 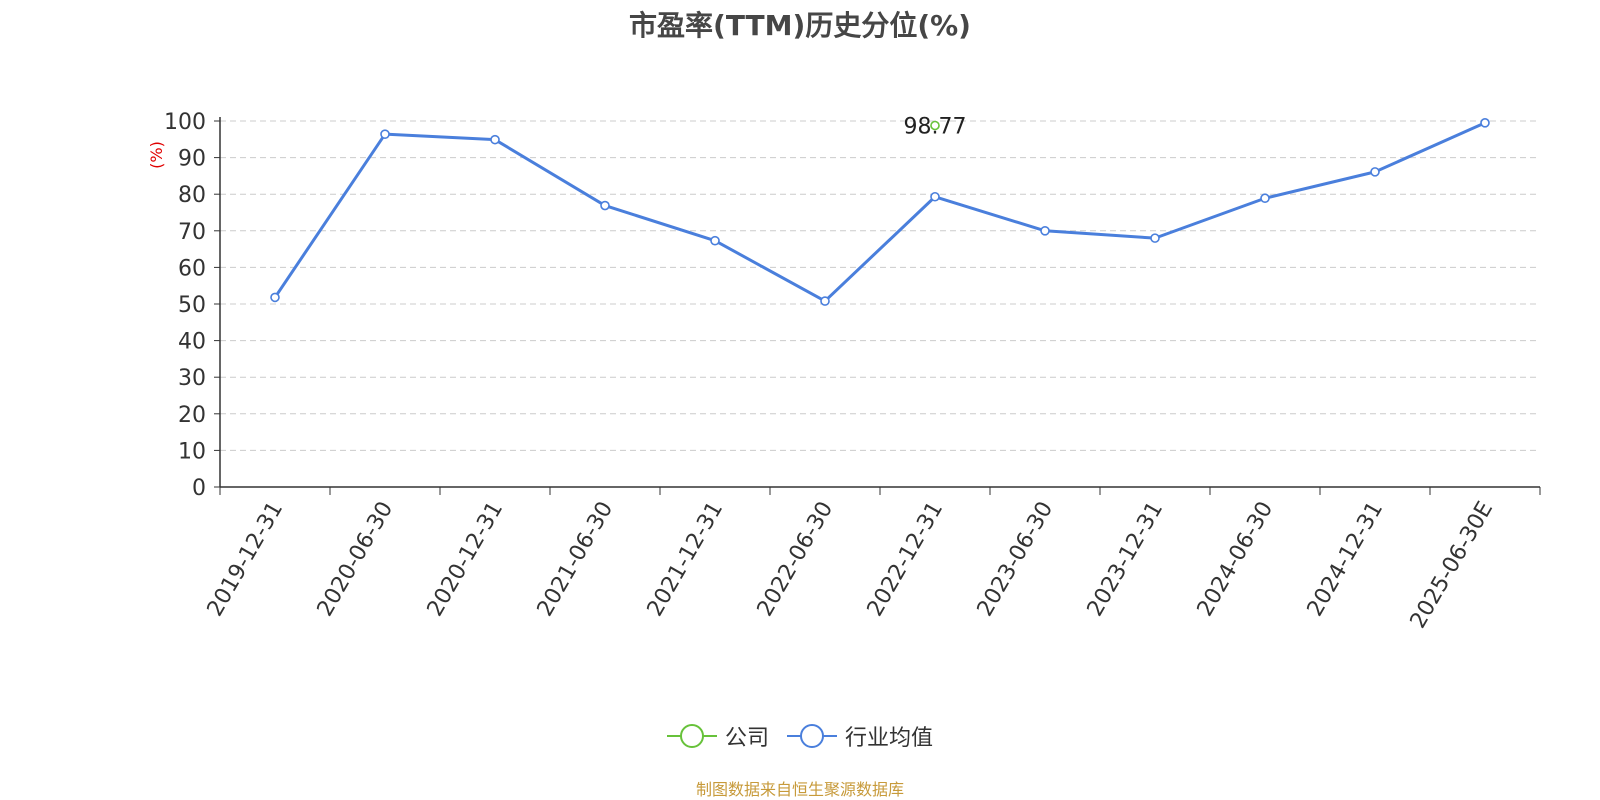 What do you see at coordinates (246, 559) in the screenshot?
I see `x-tick-label: 2019-12-31` at bounding box center [246, 559].